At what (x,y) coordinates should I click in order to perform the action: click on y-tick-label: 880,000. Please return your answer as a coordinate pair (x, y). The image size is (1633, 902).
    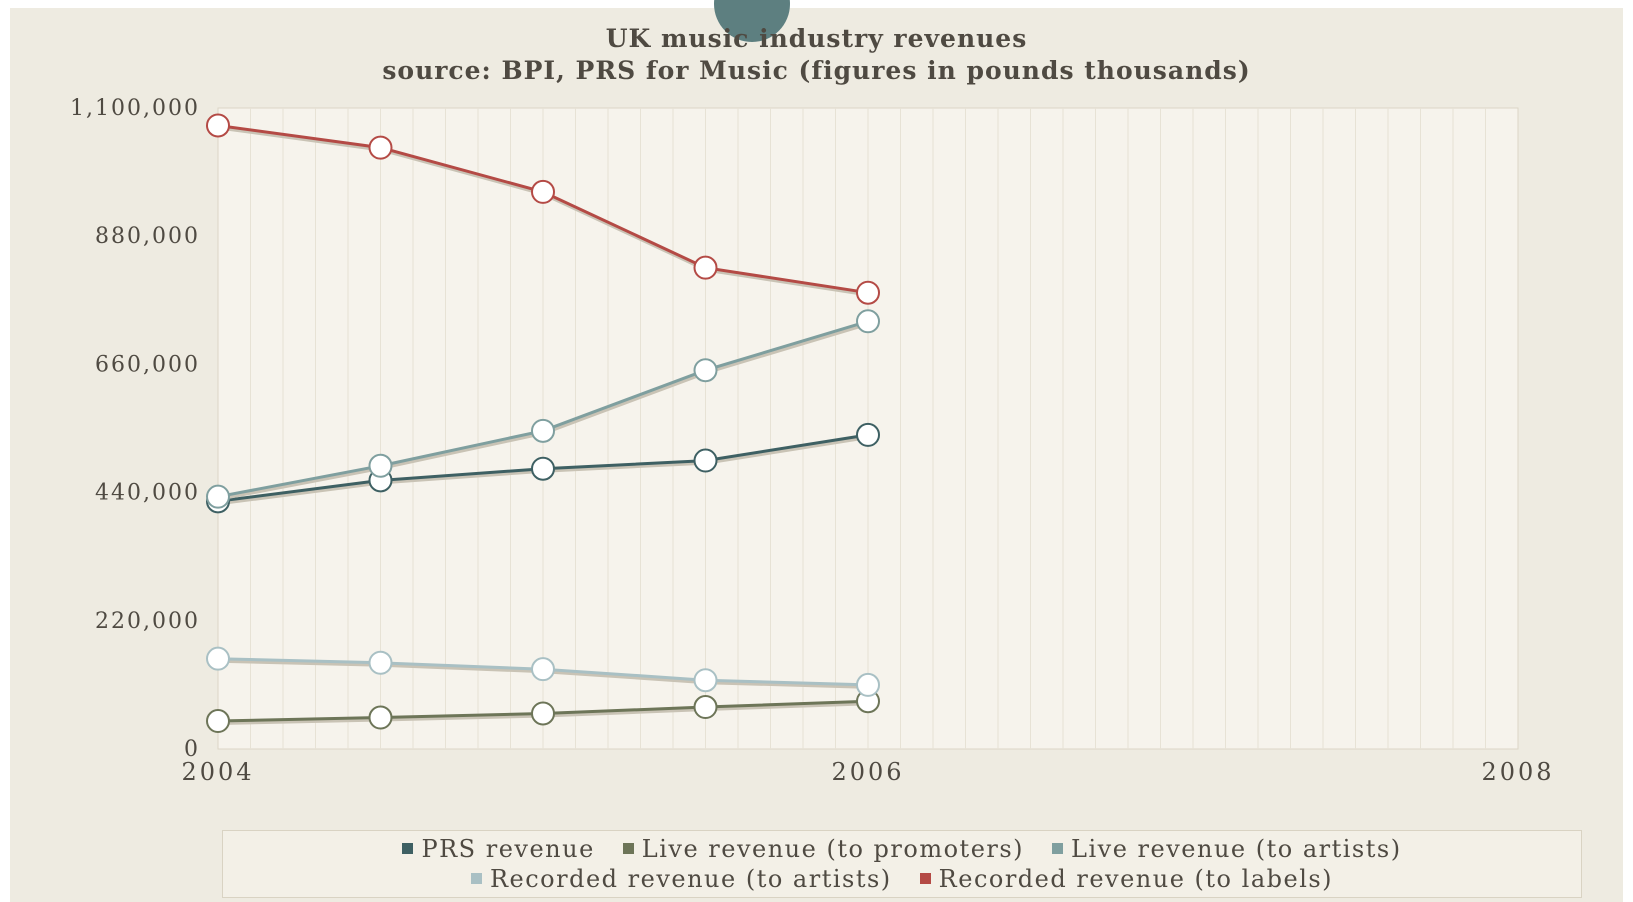
    Looking at the image, I should click on (147, 236).